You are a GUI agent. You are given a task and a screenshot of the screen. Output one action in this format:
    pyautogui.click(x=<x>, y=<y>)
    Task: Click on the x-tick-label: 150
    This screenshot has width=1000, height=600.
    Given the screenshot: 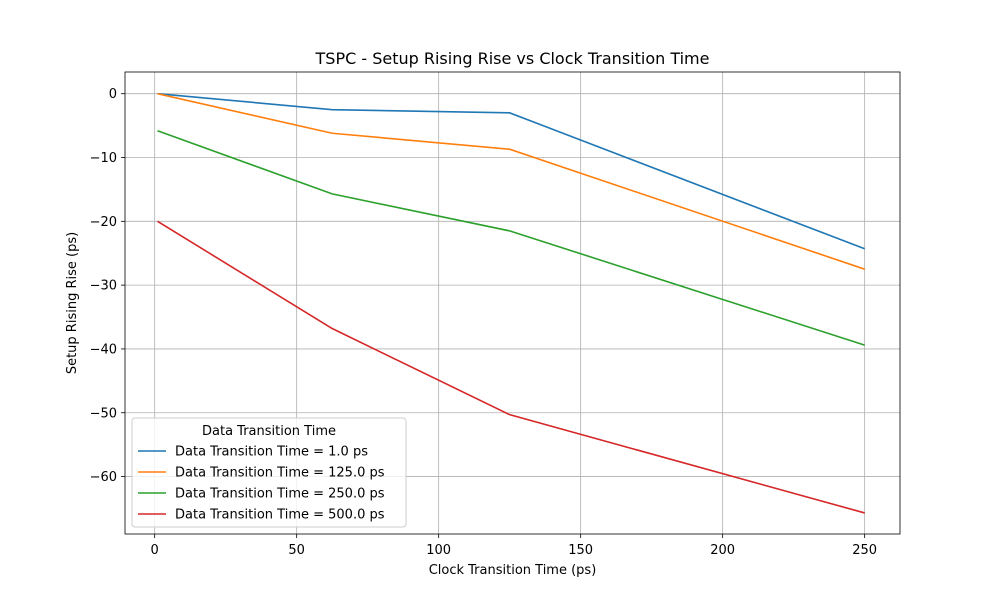 What is the action you would take?
    pyautogui.click(x=580, y=550)
    